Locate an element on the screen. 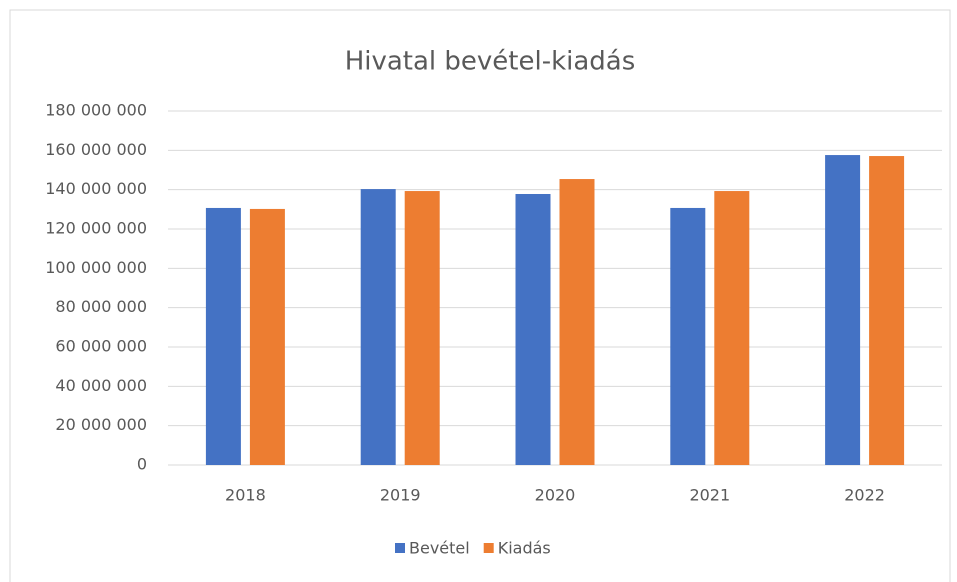 Image resolution: width=957 pixels, height=582 pixels. y-tick-label: 80 000 000 is located at coordinates (101, 306).